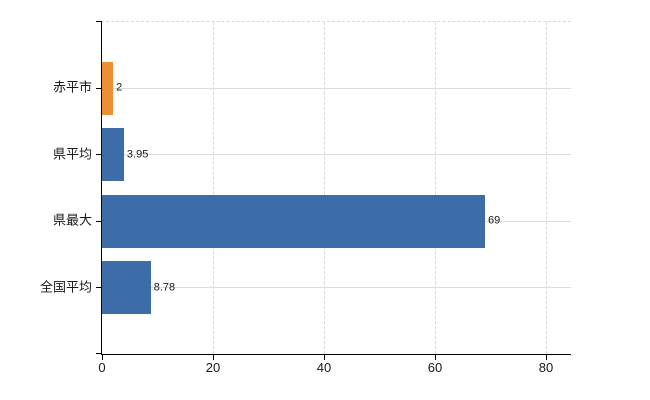 Image resolution: width=650 pixels, height=400 pixels. I want to click on bar-value-label: 2, so click(119, 87).